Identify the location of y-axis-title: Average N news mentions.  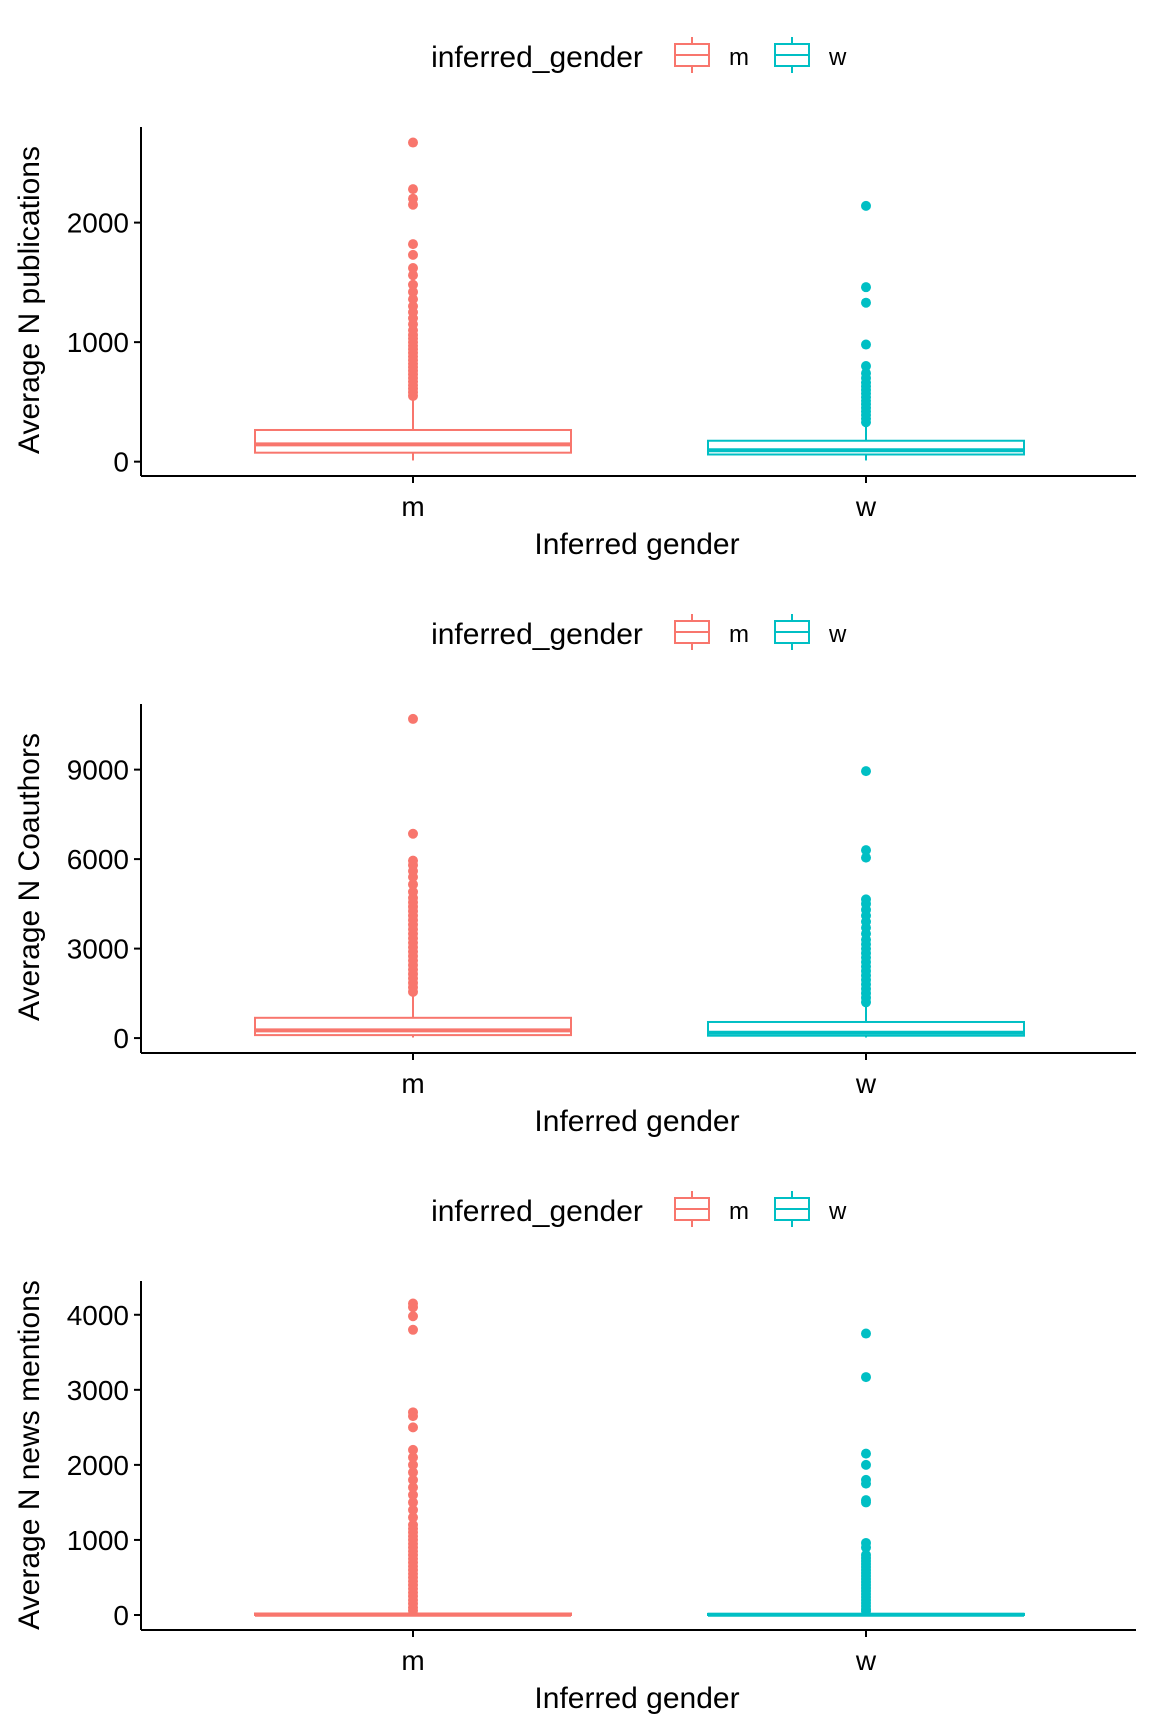
(29, 1455).